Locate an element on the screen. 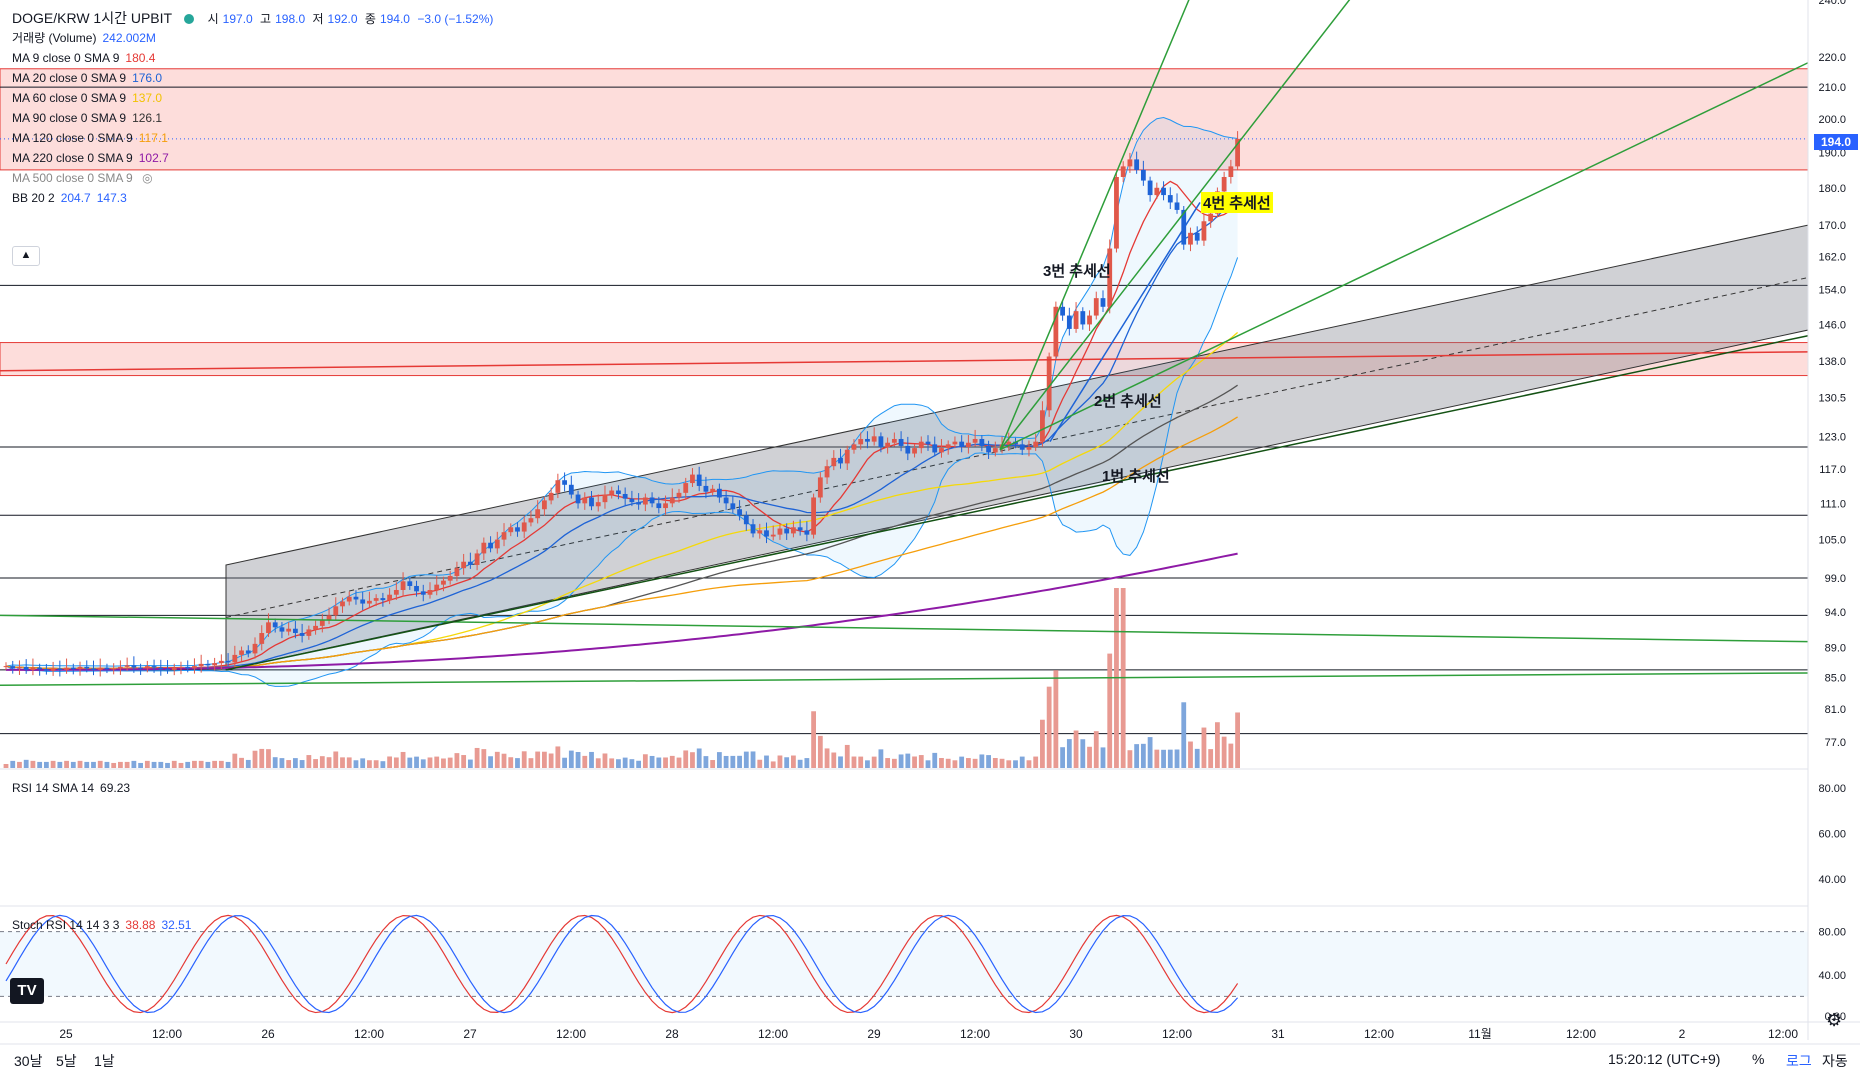 The image size is (1860, 1074). price-tick-label: 170.0 is located at coordinates (1832, 226).